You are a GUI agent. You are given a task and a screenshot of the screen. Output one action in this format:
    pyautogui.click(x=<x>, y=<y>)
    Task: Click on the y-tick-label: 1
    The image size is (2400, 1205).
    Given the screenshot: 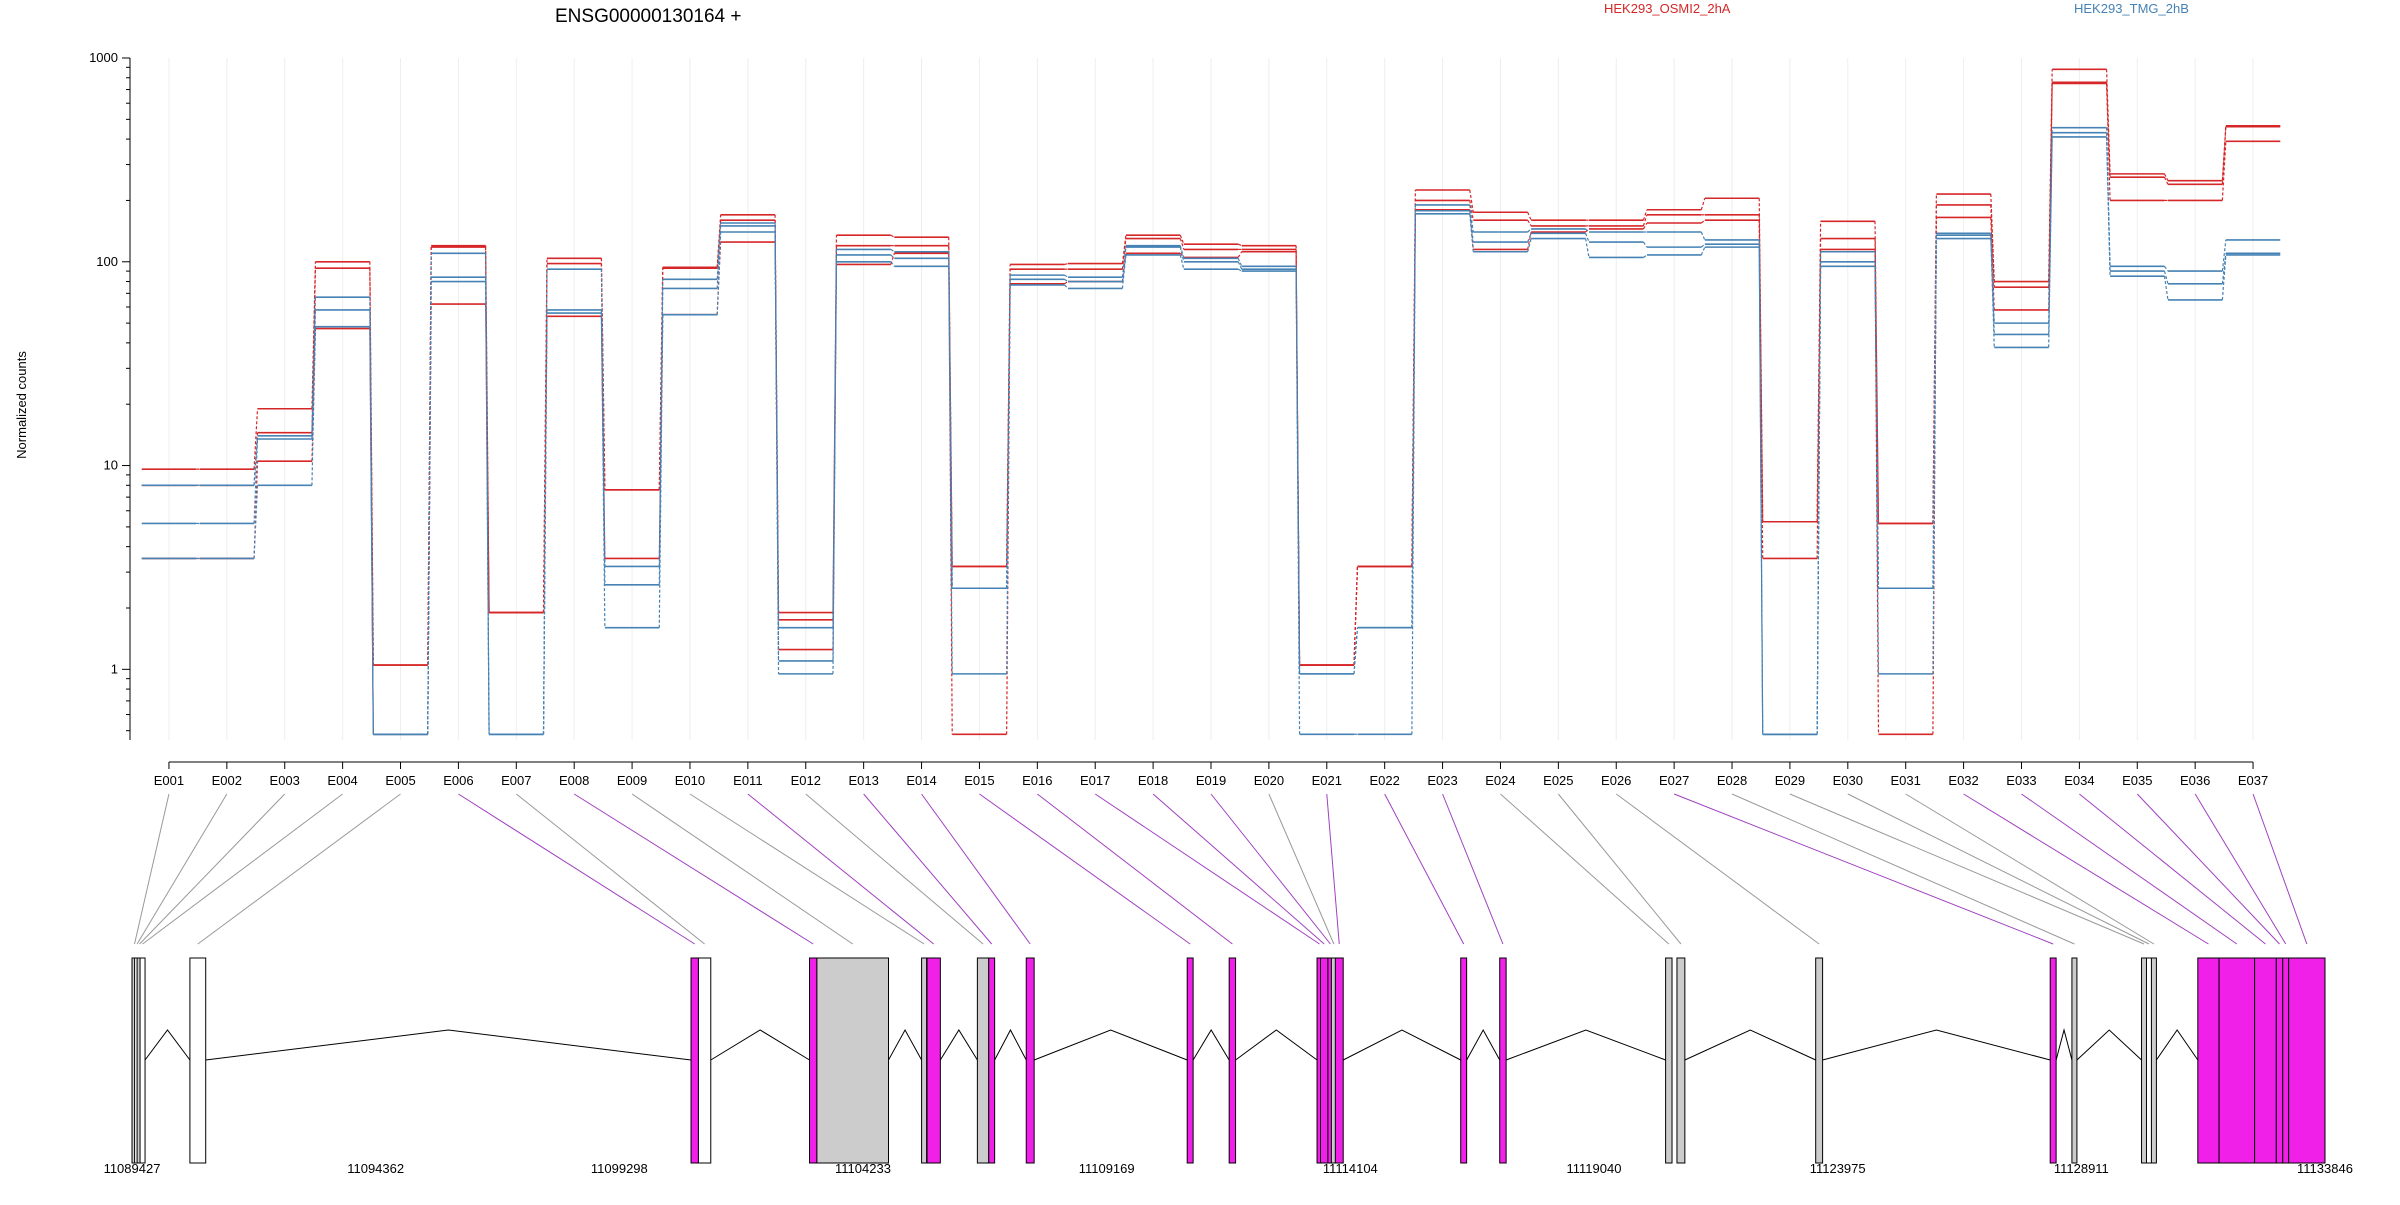 What is the action you would take?
    pyautogui.click(x=114, y=668)
    